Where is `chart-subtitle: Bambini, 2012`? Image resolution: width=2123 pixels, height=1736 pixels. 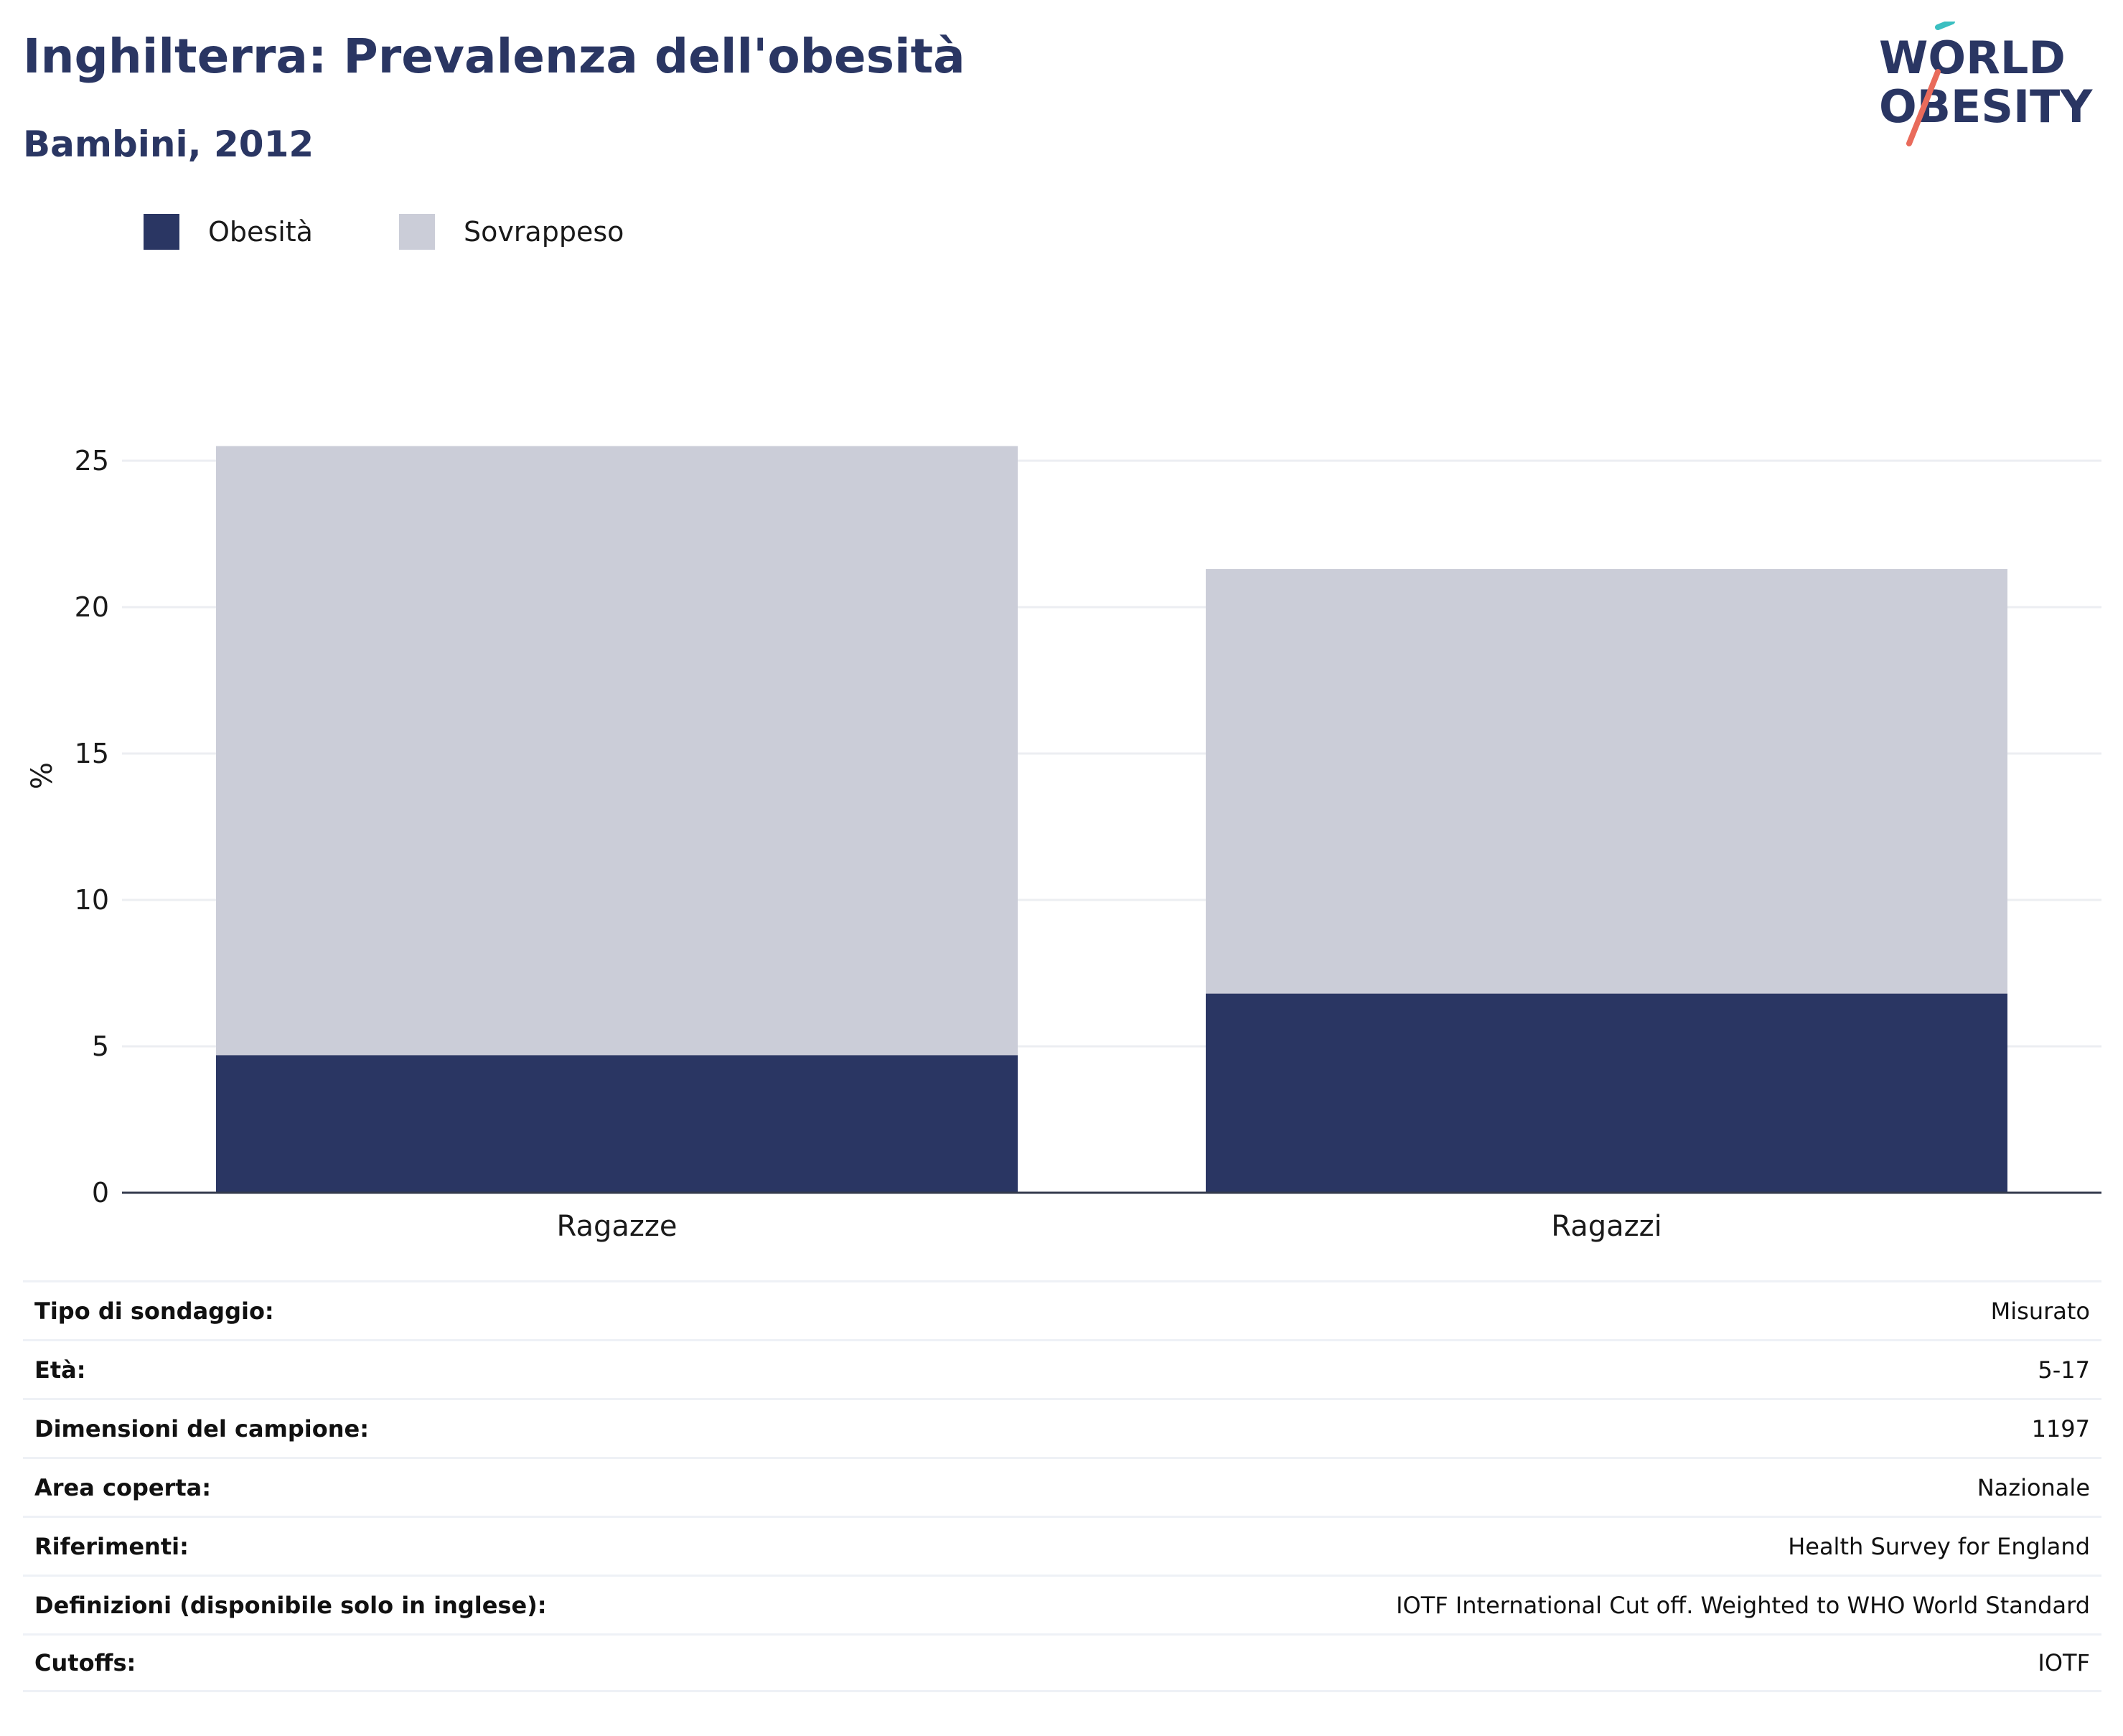
chart-subtitle: Bambini, 2012 is located at coordinates (168, 144).